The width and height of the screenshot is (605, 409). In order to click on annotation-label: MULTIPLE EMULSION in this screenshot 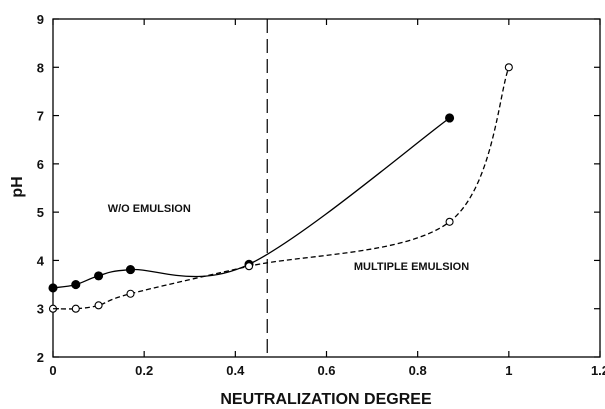, I will do `click(411, 267)`.